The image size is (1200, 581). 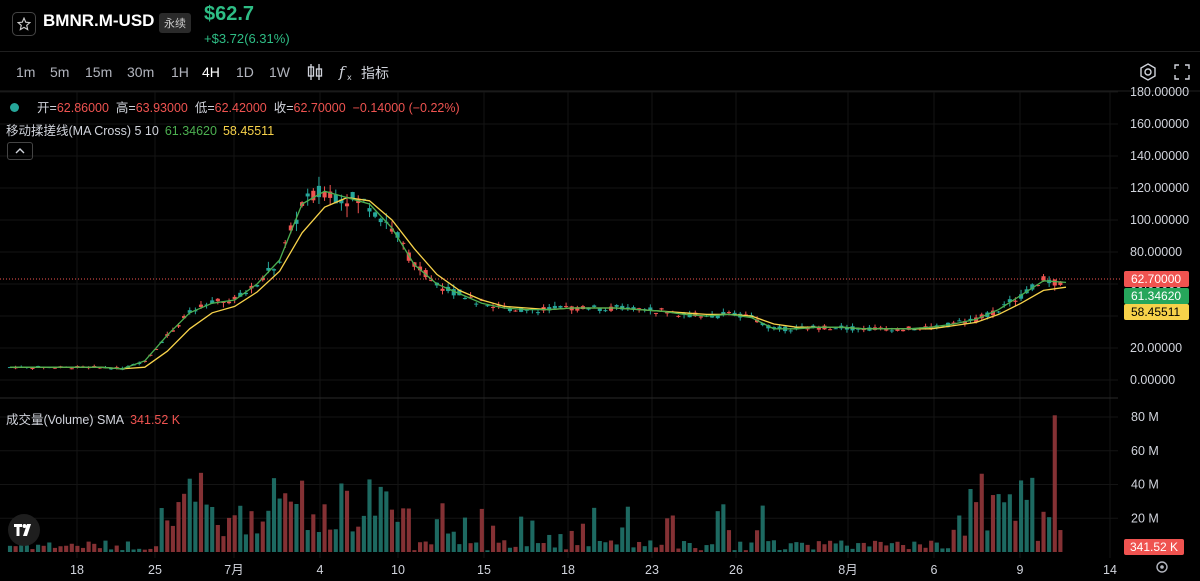 I want to click on time-tick-label: 15, so click(x=484, y=570).